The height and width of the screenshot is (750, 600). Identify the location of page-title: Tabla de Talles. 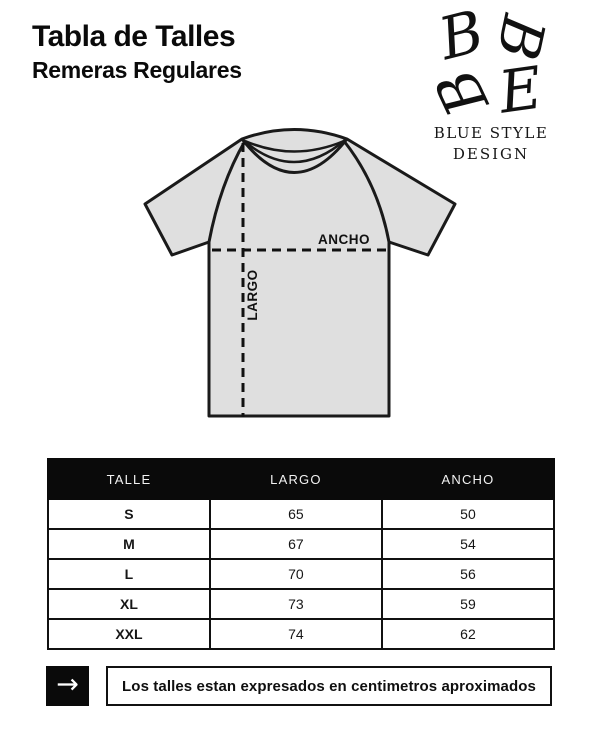
(134, 36).